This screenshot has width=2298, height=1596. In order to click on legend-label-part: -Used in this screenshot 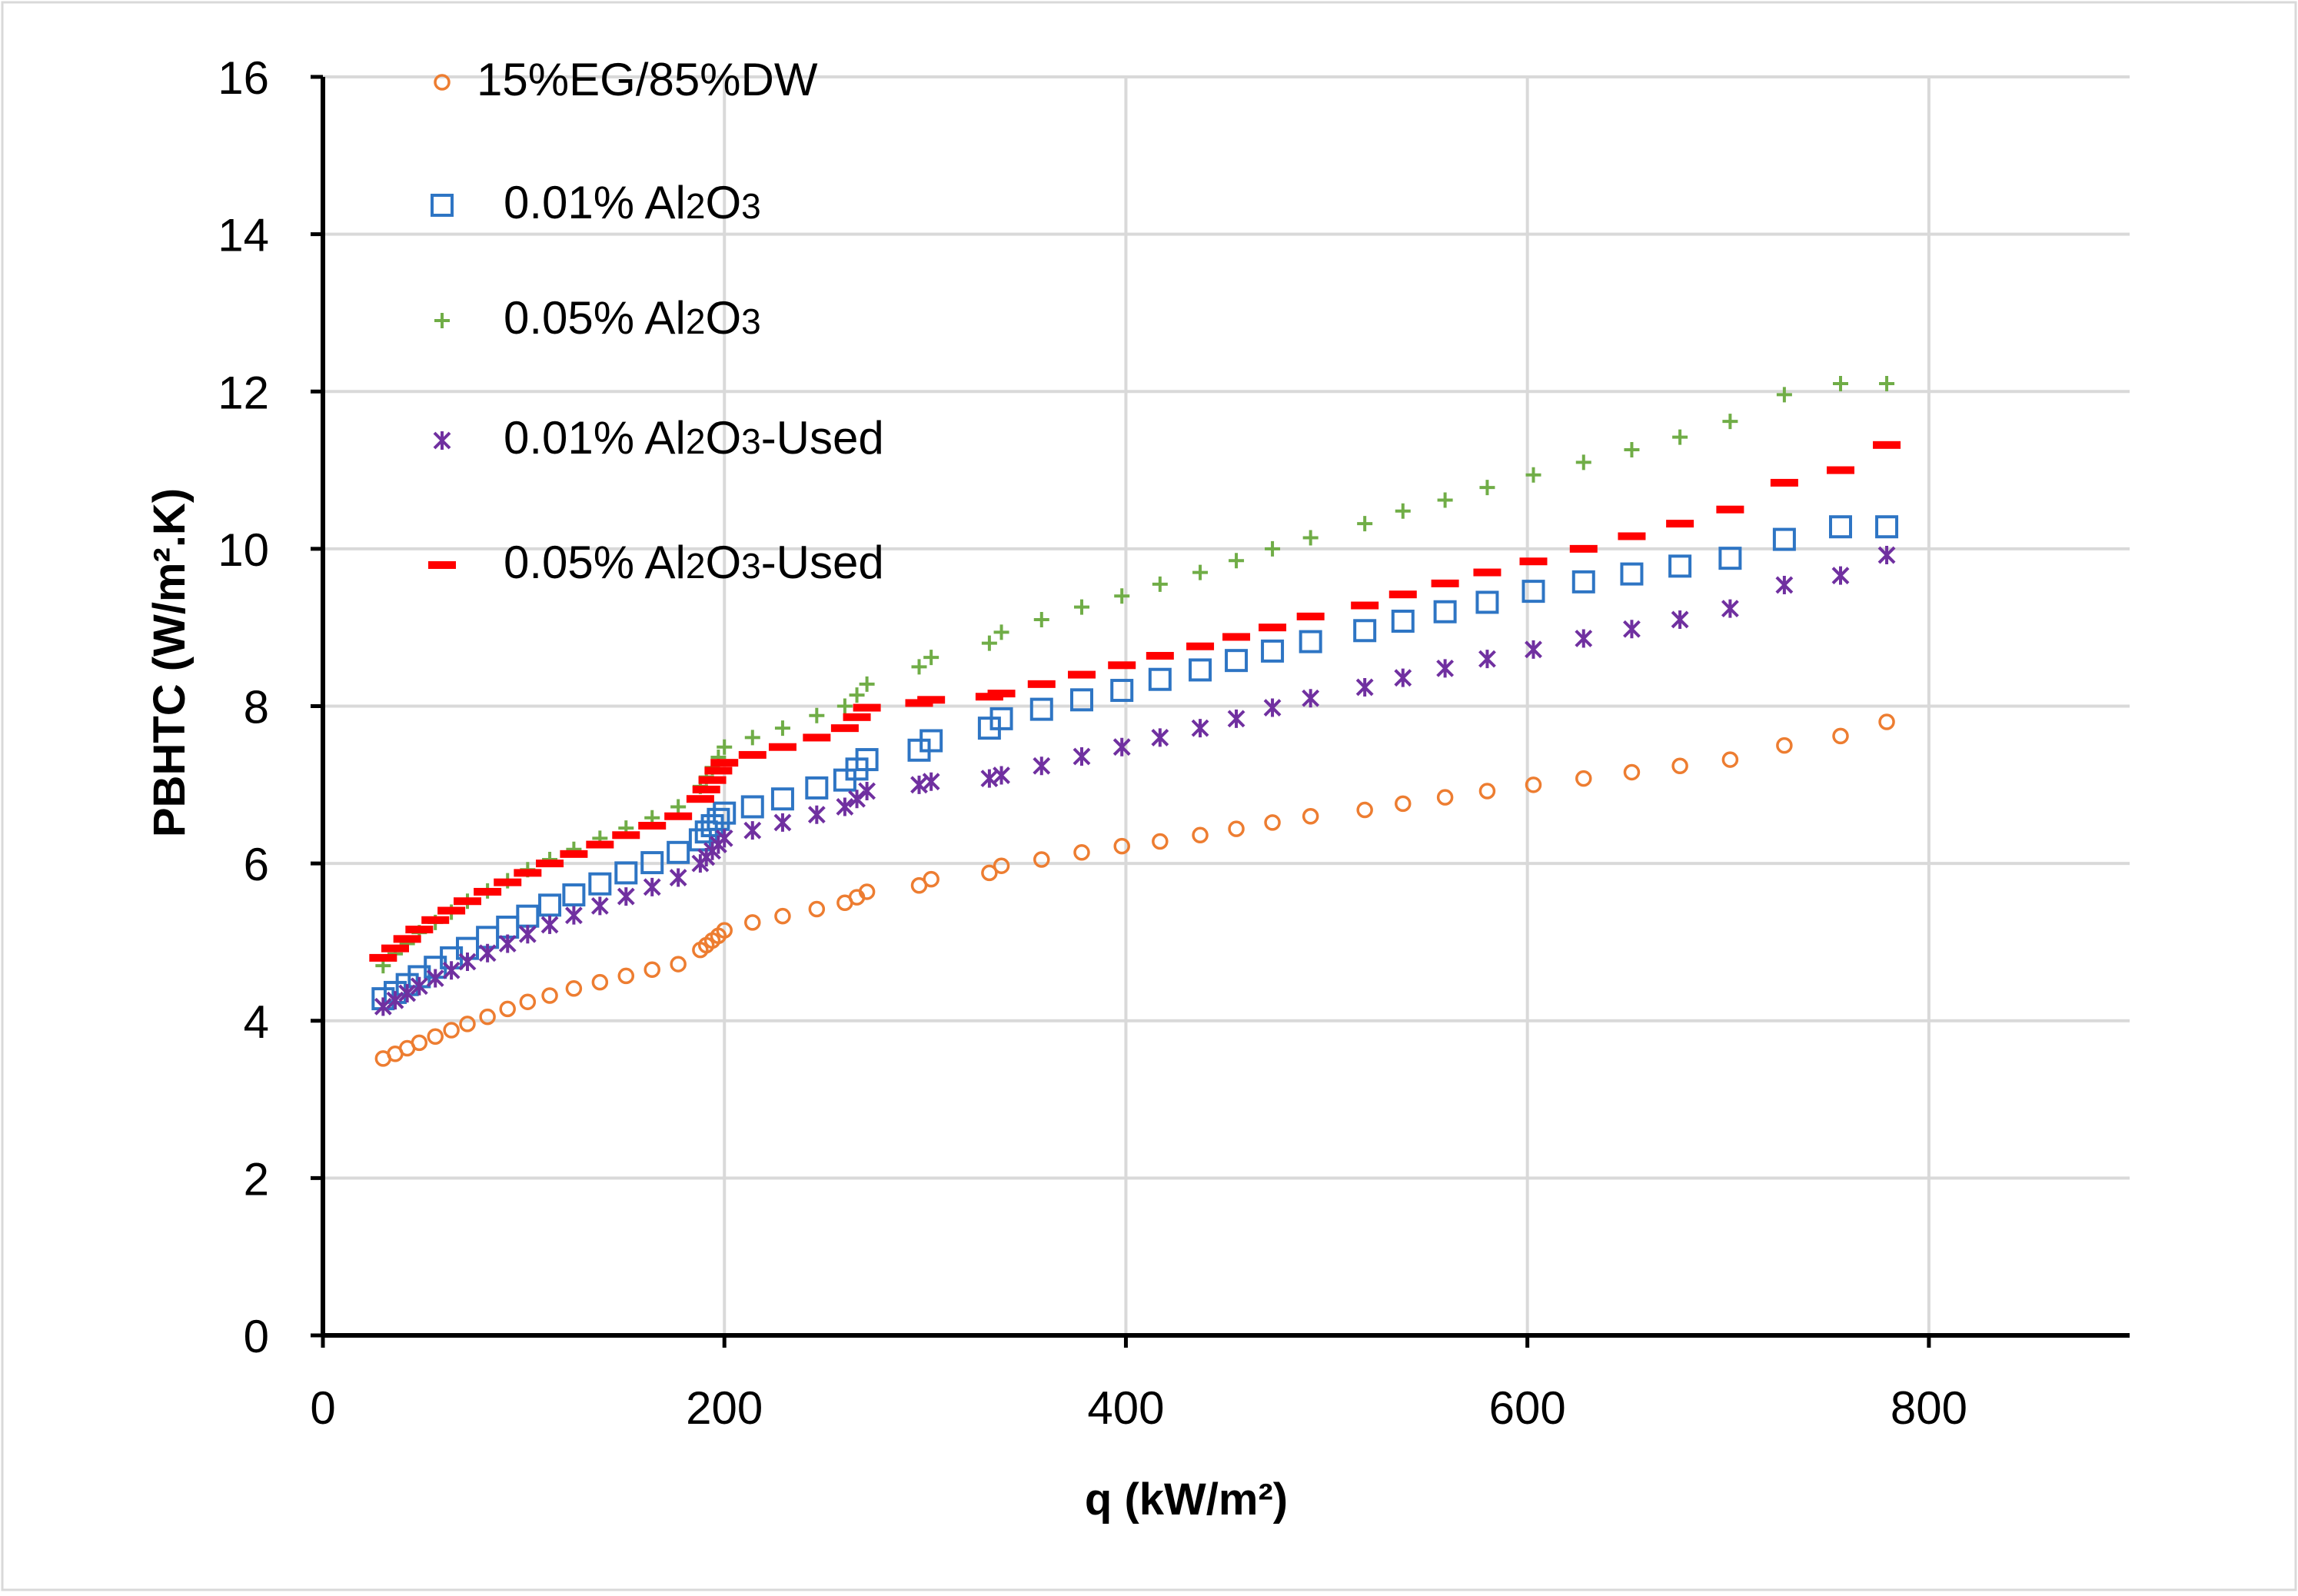, I will do `click(822, 438)`.